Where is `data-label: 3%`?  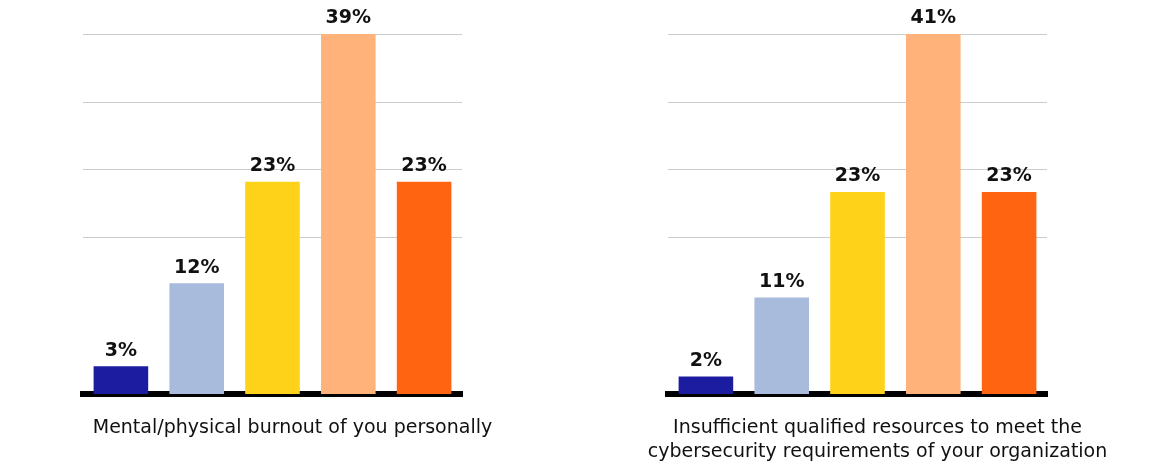
data-label: 3% is located at coordinates (121, 348).